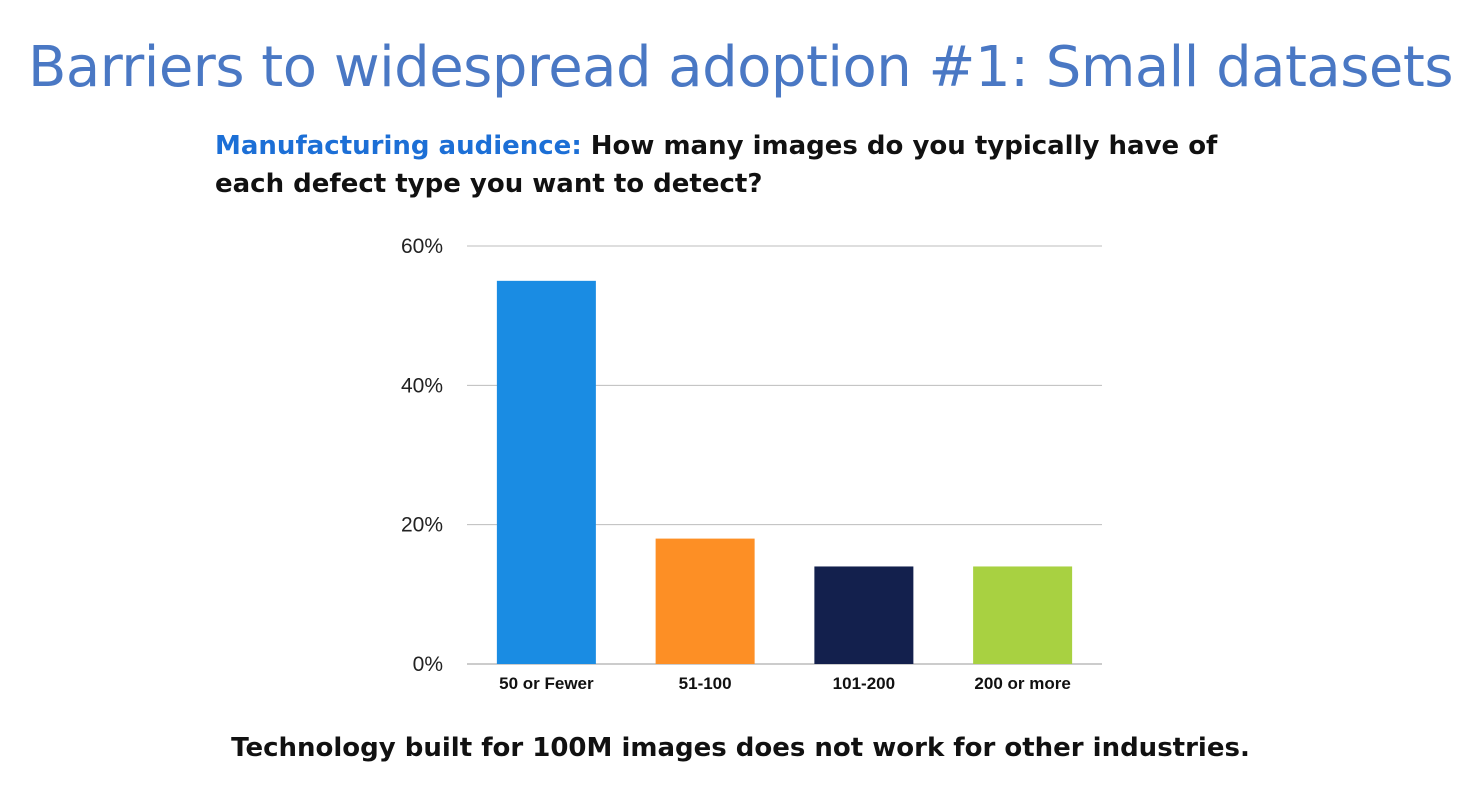 The height and width of the screenshot is (787, 1481). I want to click on y-tick-label: 40%, so click(422, 385).